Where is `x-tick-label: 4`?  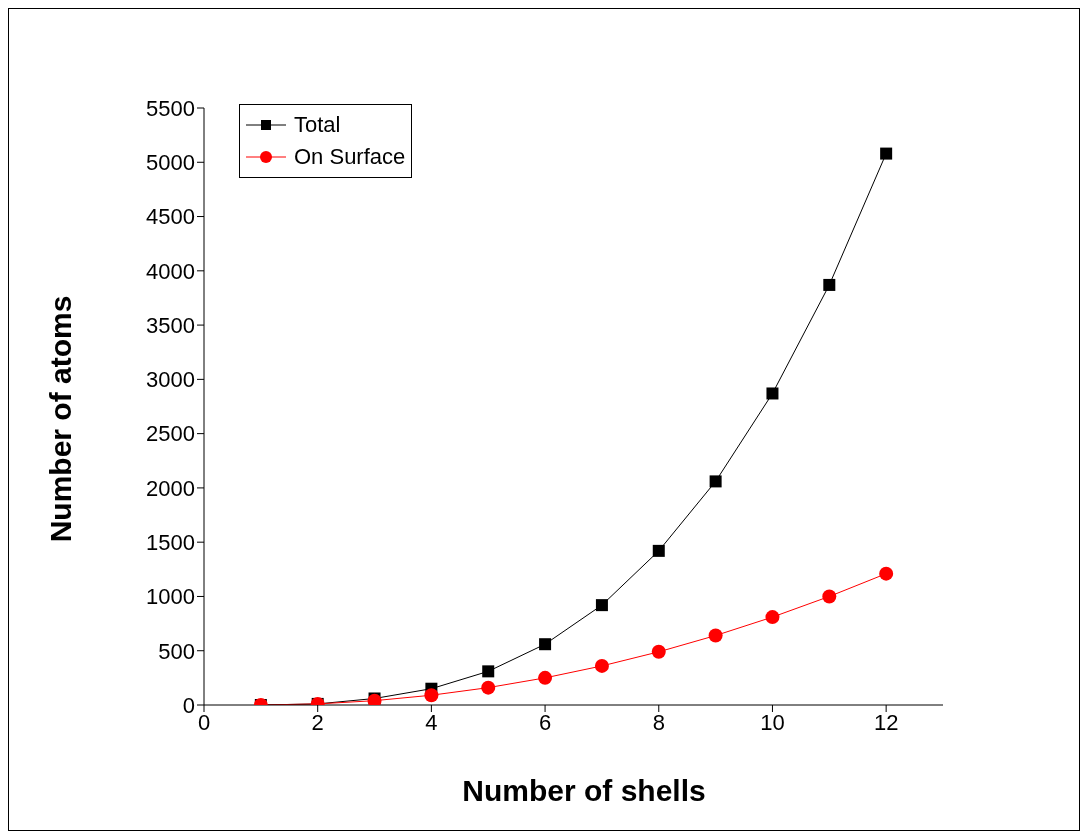
x-tick-label: 4 is located at coordinates (431, 722).